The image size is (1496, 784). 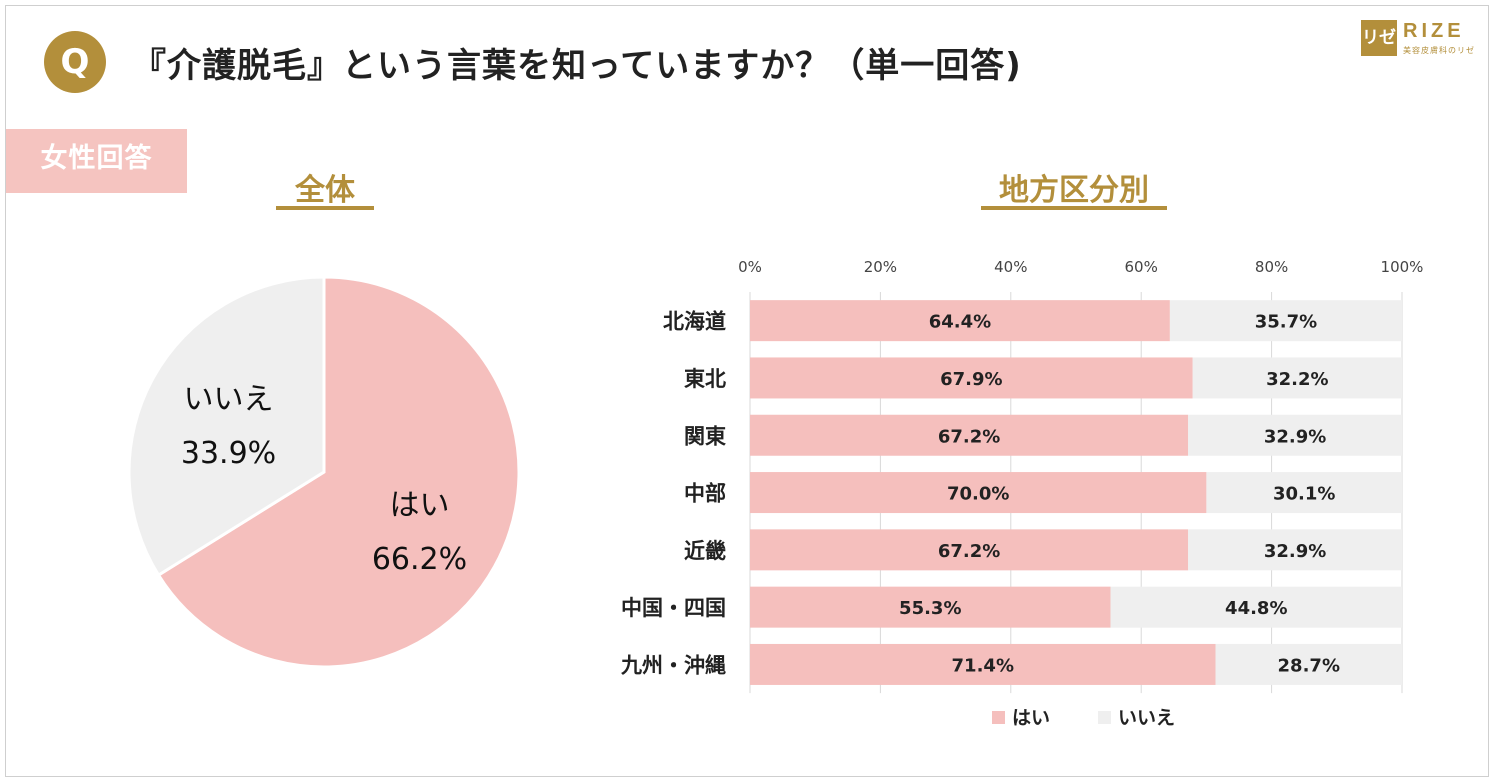 I want to click on bar-value-label: 64.4%, so click(x=960, y=322).